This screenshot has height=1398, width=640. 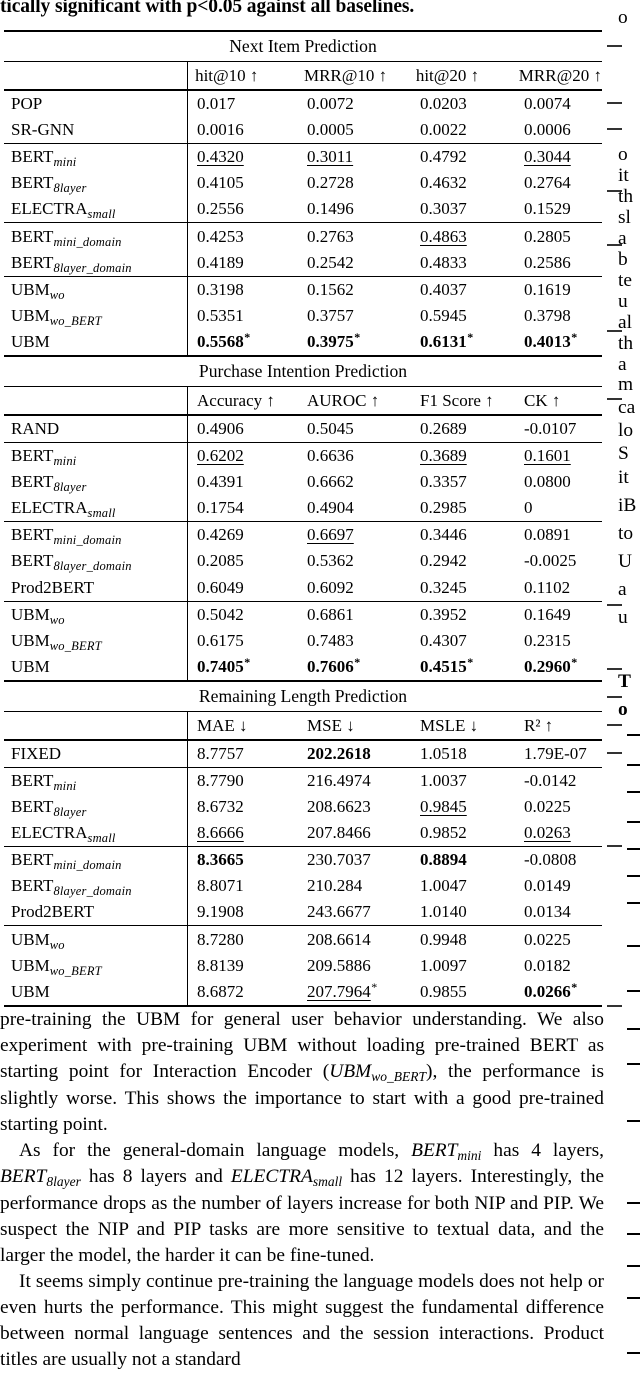 What do you see at coordinates (443, 833) in the screenshot?
I see `cell-value: 0.9852` at bounding box center [443, 833].